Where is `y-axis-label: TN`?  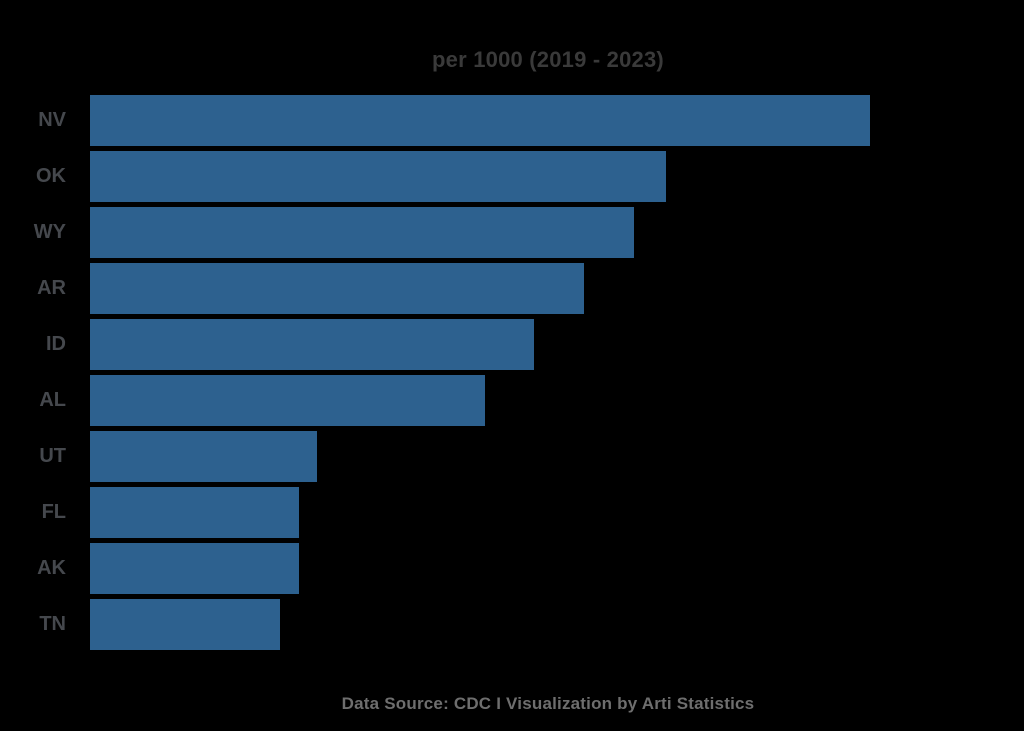
y-axis-label: TN is located at coordinates (52, 624).